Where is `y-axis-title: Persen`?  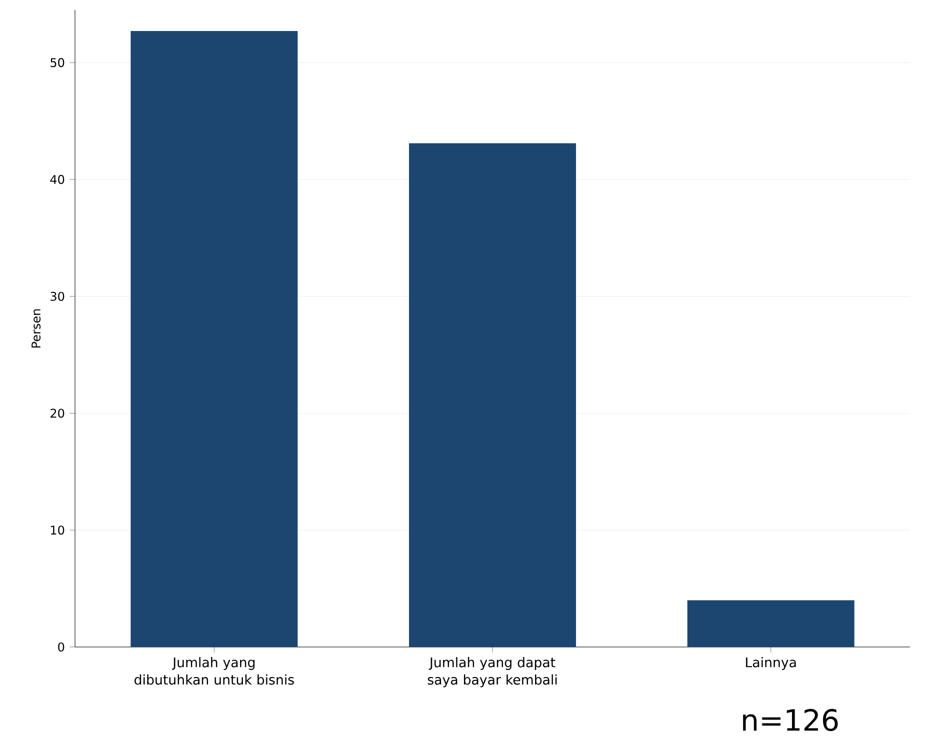 y-axis-title: Persen is located at coordinates (36, 328).